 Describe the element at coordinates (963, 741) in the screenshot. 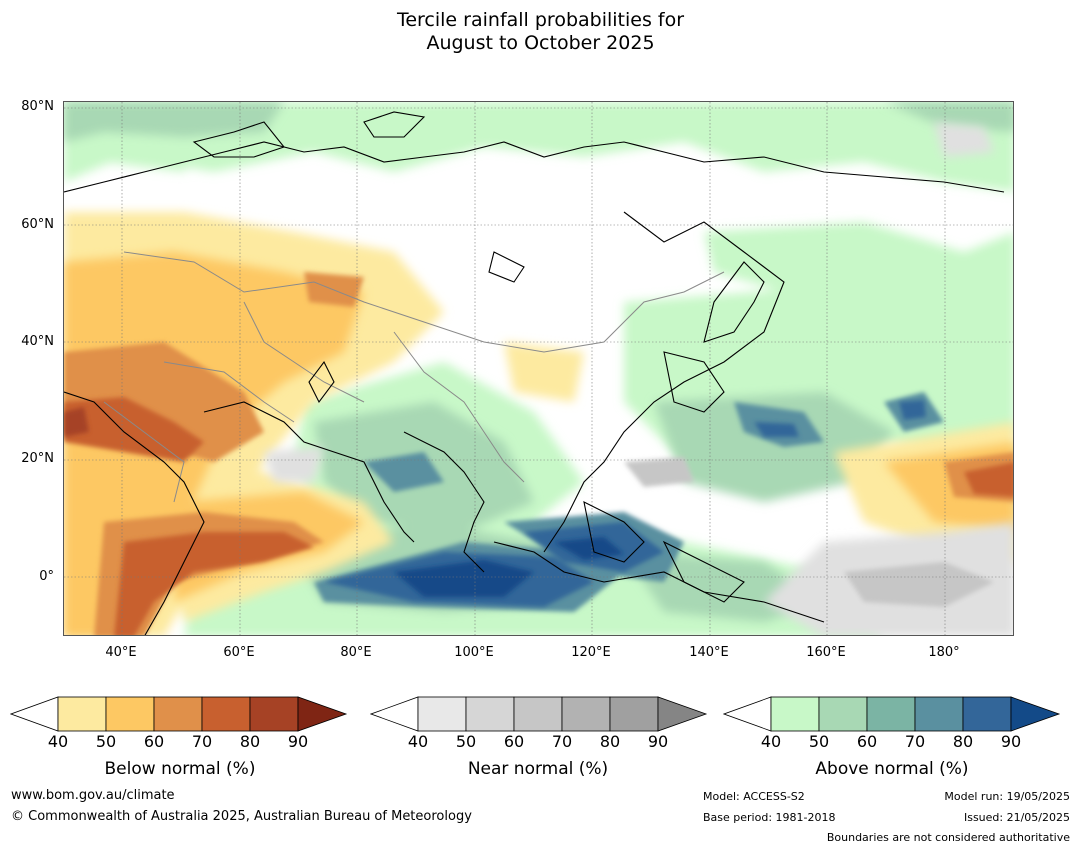

I see `colorbar-above-tick: 80` at that location.